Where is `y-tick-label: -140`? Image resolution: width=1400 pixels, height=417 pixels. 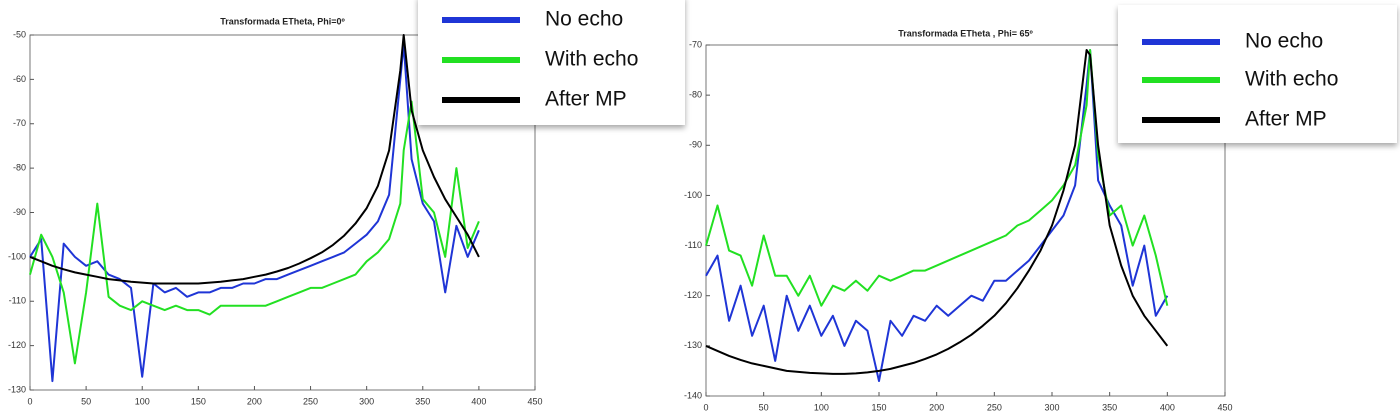
y-tick-label: -140 is located at coordinates (693, 395).